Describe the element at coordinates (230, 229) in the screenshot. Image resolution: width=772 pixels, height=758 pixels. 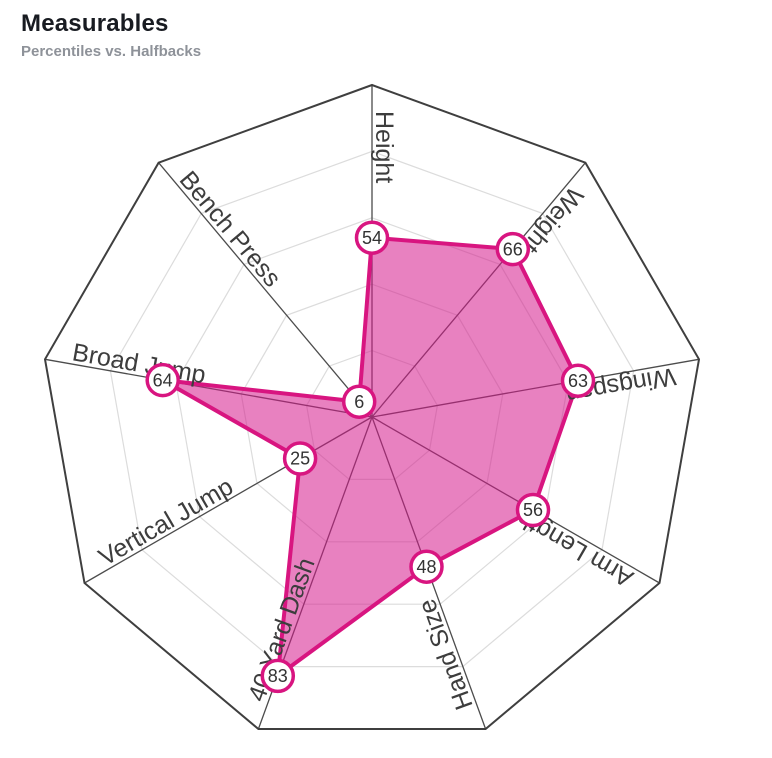
I see `radar-axis-label: Bench Press` at that location.